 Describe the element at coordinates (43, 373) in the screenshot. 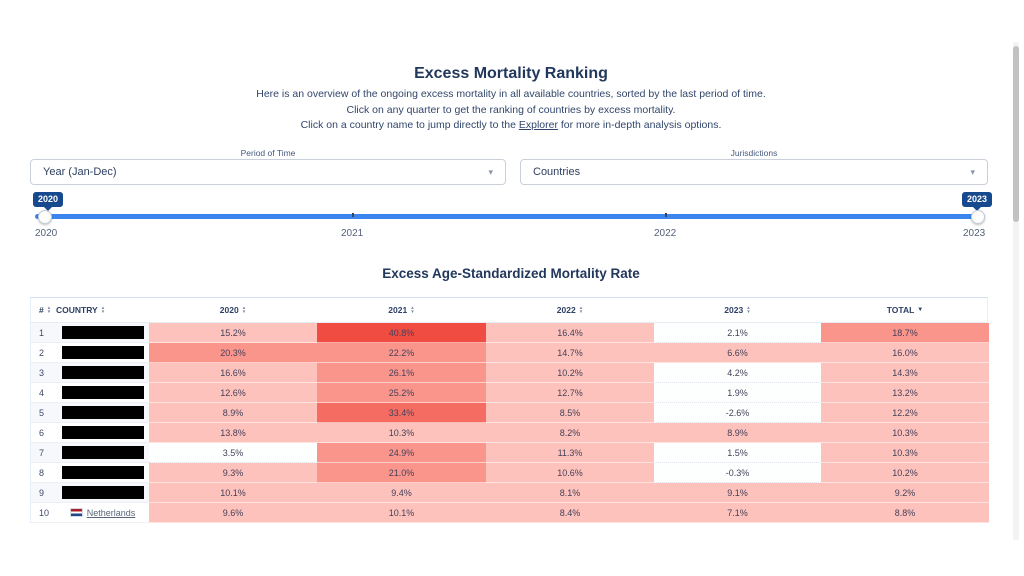

I see `rank-cell: 3` at that location.